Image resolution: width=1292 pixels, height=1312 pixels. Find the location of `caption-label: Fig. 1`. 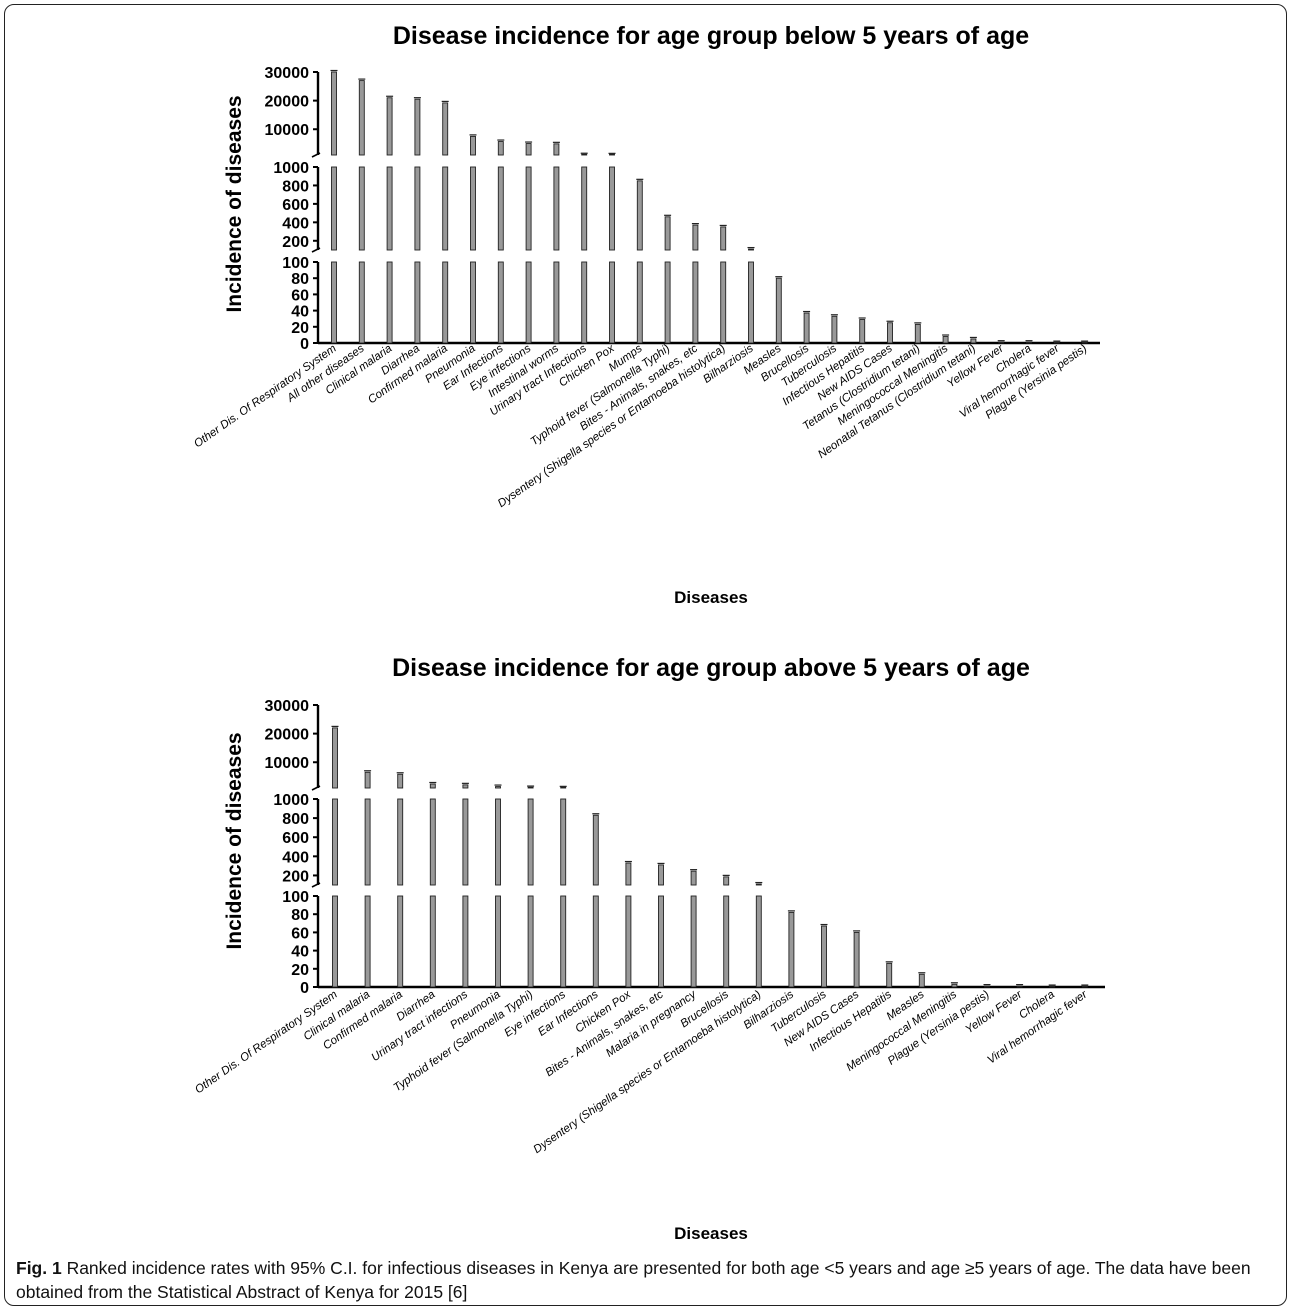

caption-label: Fig. 1 is located at coordinates (39, 1268).